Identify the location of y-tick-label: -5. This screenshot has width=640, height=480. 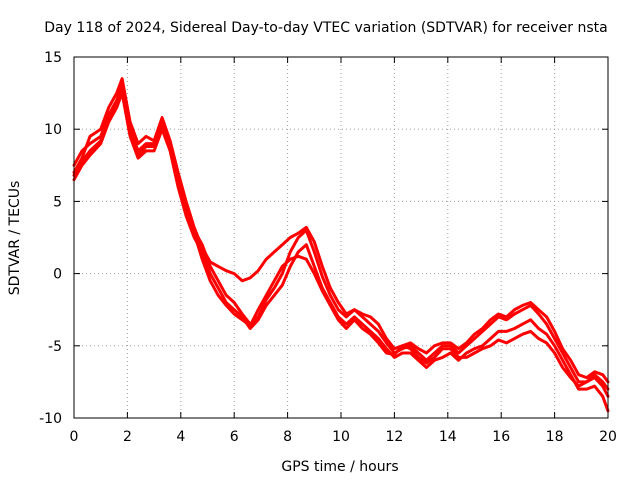
(55, 347).